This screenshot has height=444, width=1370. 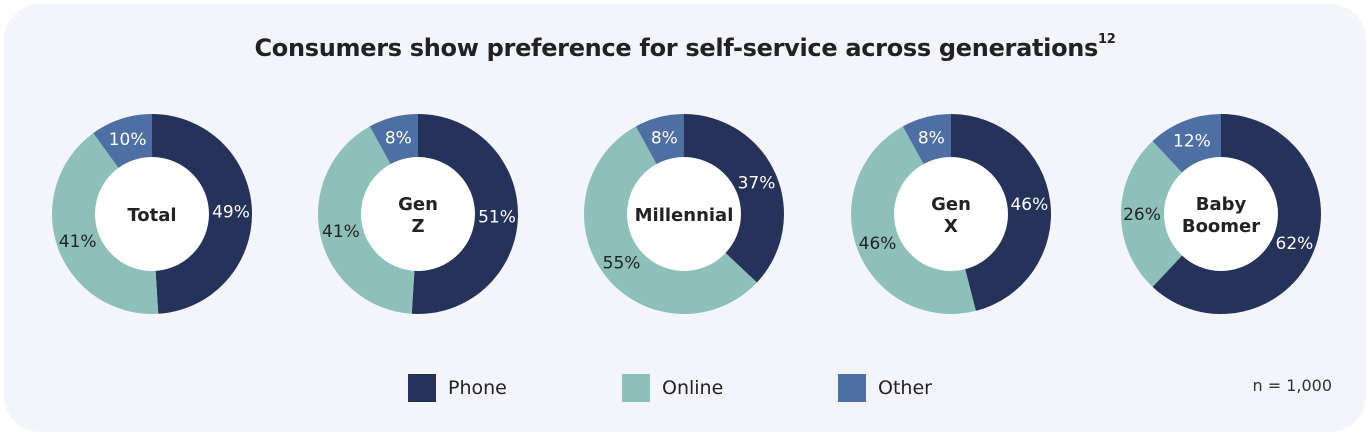 I want to click on center-label: Gen X, so click(x=951, y=215).